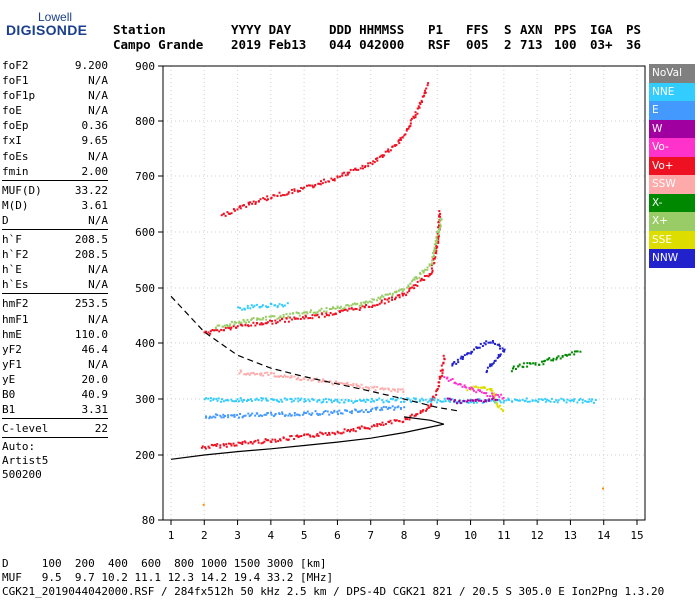 This screenshot has width=700, height=600. I want to click on autoscale-label: Auto:, so click(19, 447).